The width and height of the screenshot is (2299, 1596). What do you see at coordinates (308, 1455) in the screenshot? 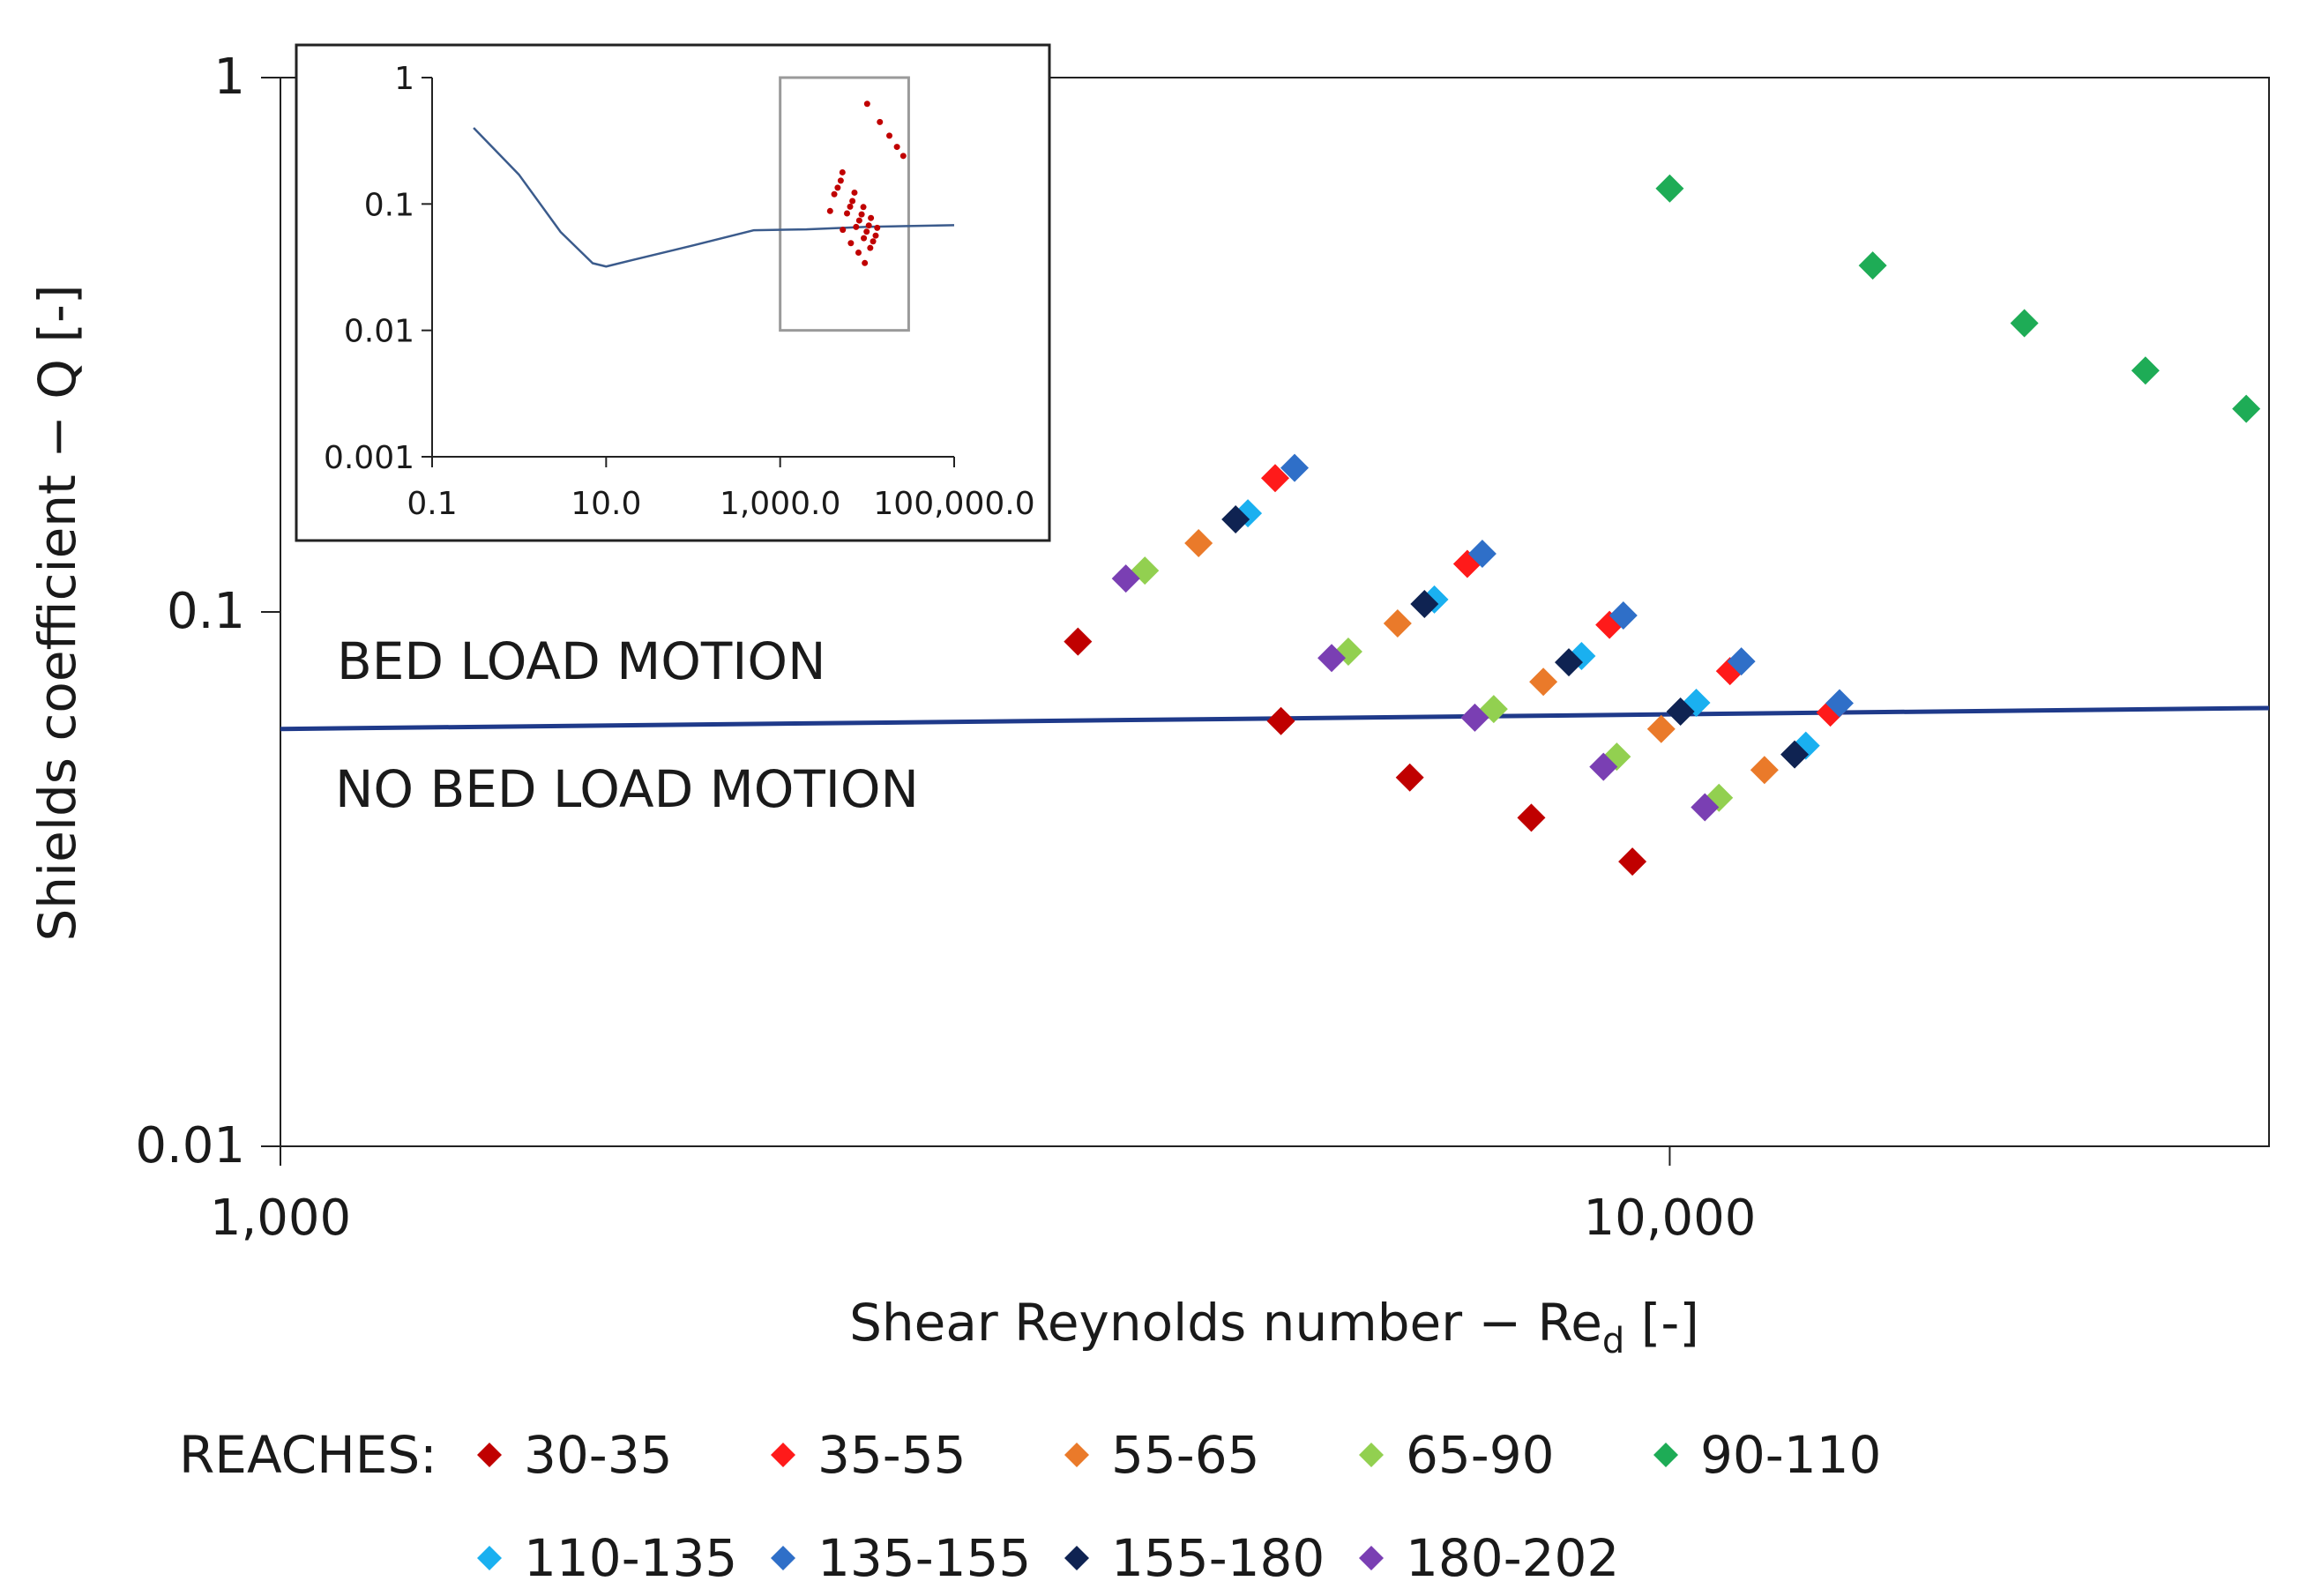
I see `legend-title: REACHES:` at bounding box center [308, 1455].